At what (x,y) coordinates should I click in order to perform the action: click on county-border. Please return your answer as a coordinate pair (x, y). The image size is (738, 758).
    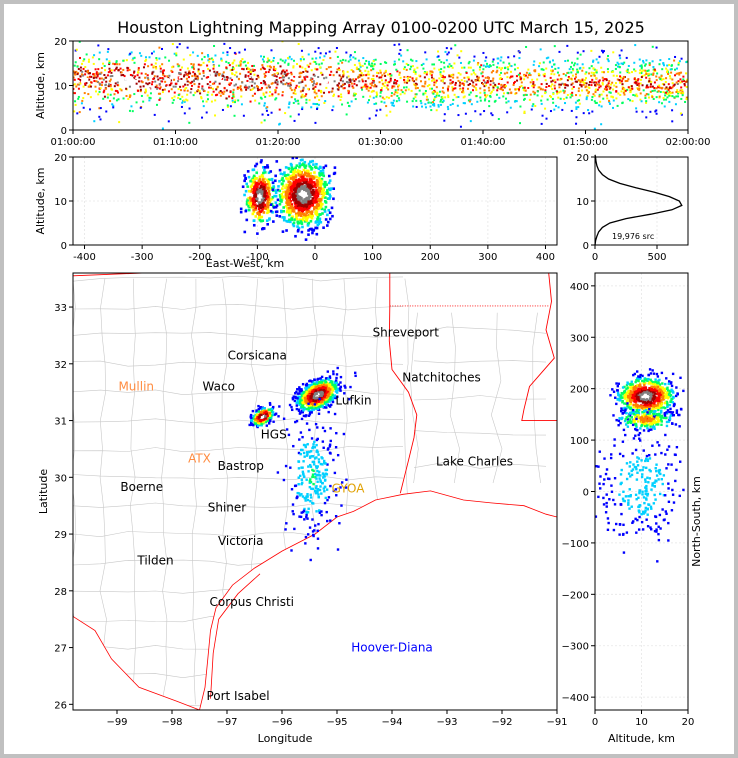
    Looking at the image, I should click on (103, 491).